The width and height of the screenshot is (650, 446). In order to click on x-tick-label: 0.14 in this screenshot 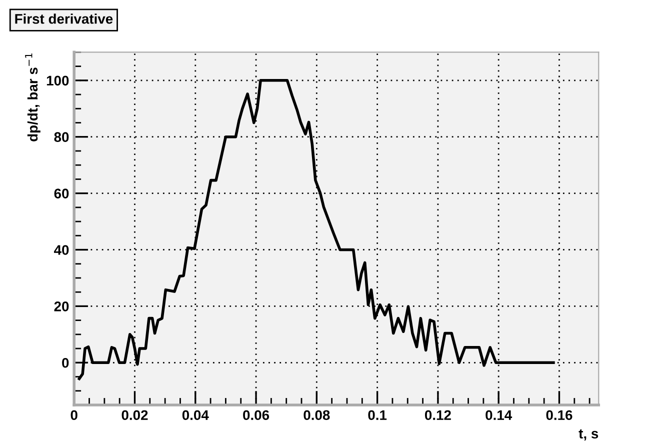, I will do `click(499, 415)`.